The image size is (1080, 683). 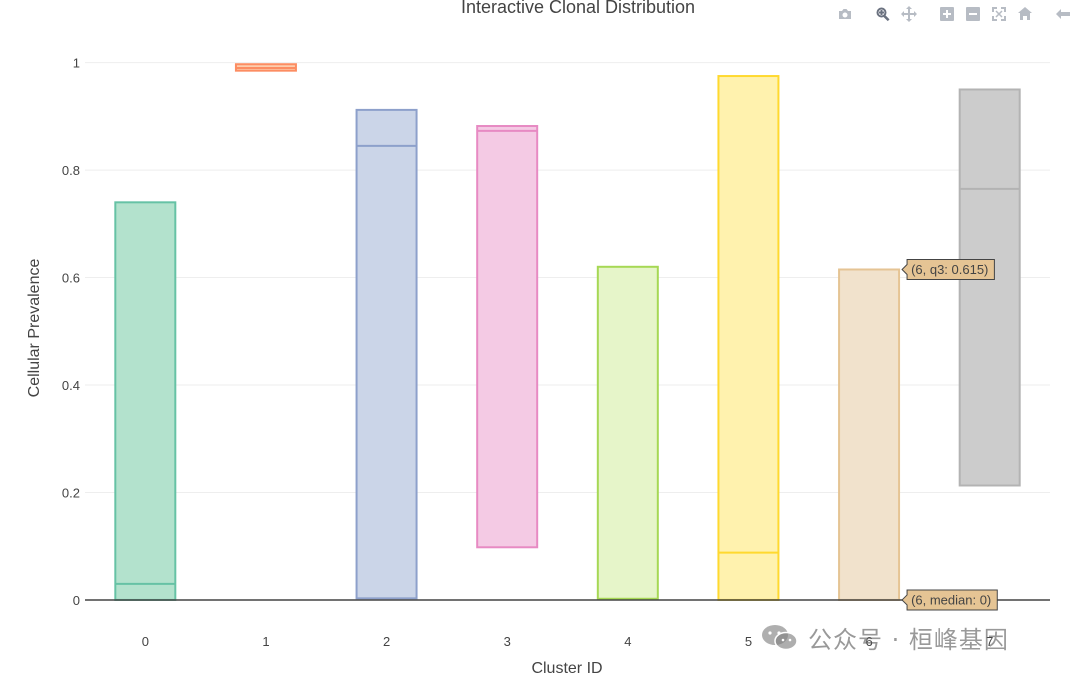 What do you see at coordinates (1025, 14) in the screenshot?
I see `home-icon` at bounding box center [1025, 14].